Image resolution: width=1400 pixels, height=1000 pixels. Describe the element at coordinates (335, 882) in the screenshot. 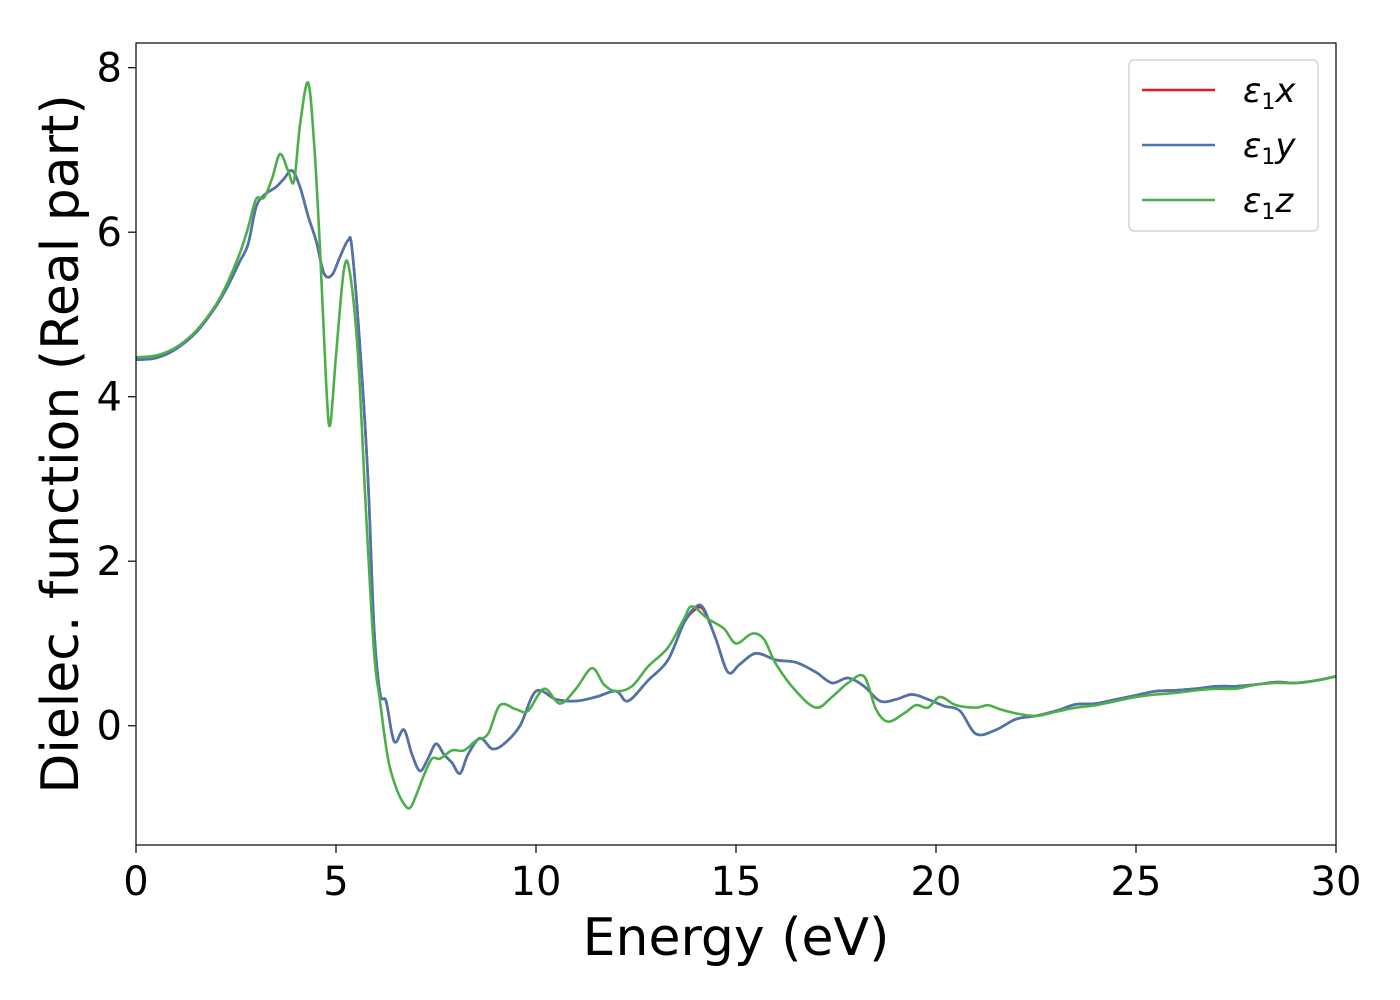

I see `x-tick-label: 5` at that location.